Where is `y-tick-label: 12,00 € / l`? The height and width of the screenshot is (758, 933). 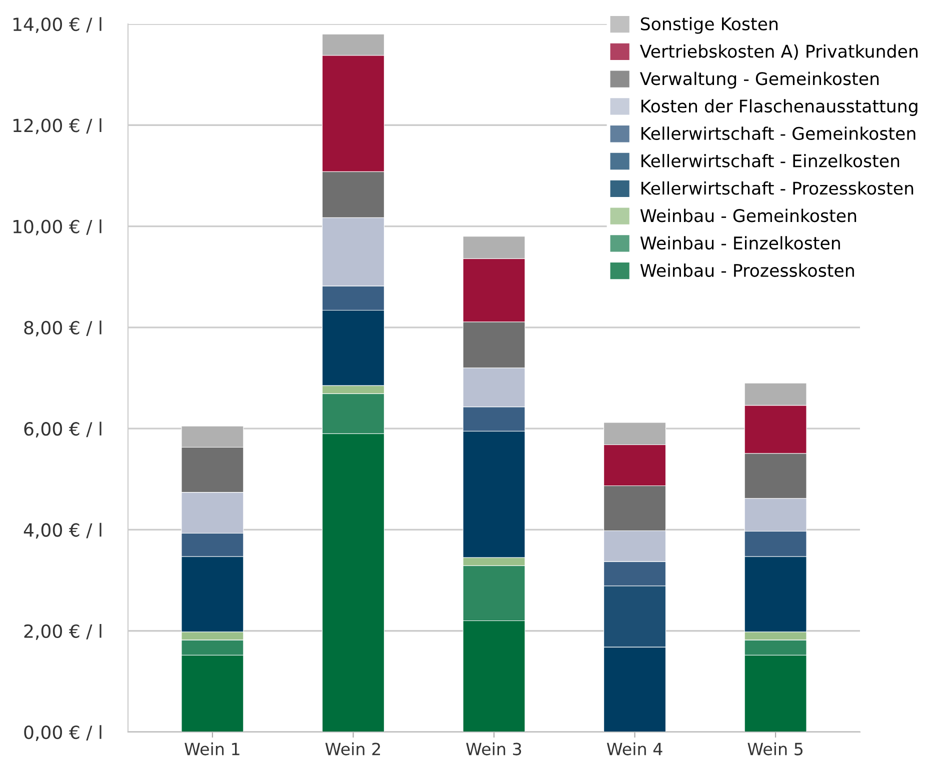
y-tick-label: 12,00 € / l is located at coordinates (57, 126).